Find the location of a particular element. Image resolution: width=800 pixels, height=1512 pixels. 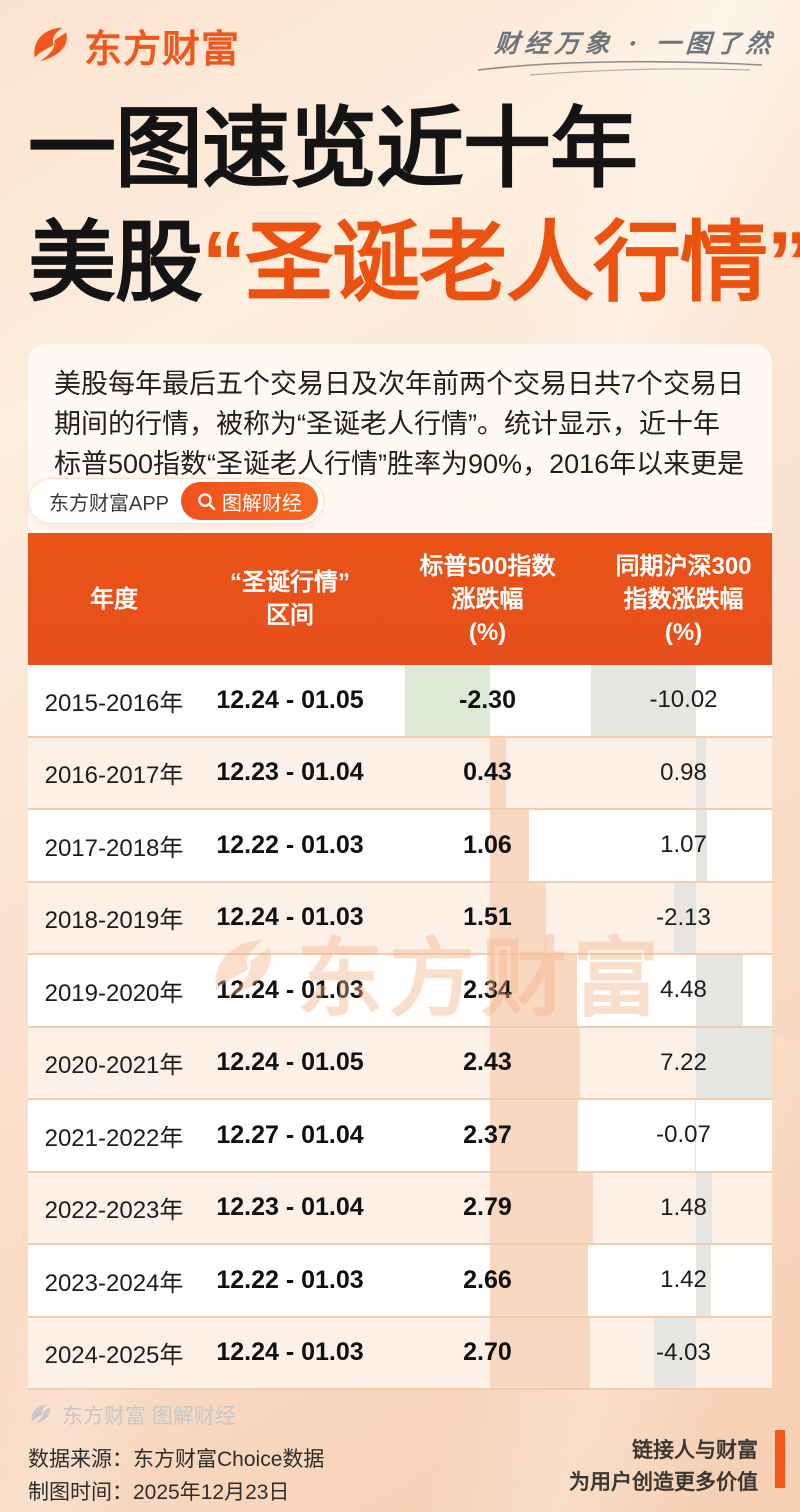

year-cell: 2016-2017年 is located at coordinates (114, 776).